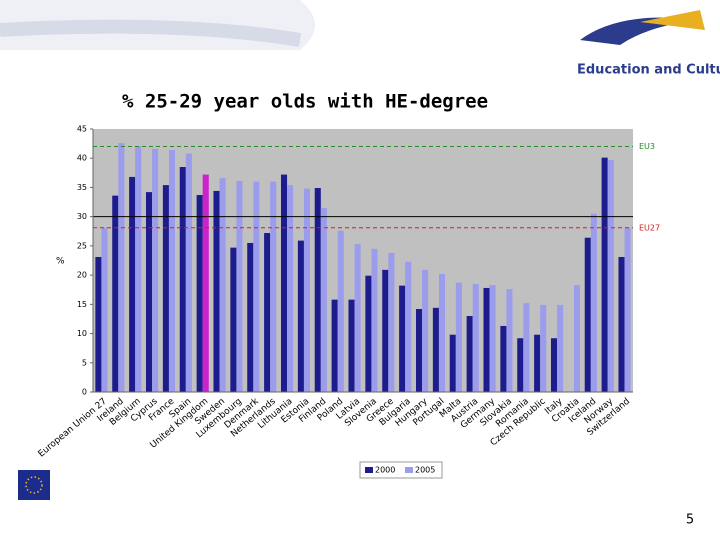 The image size is (720, 540). Describe the element at coordinates (425, 470) in the screenshot. I see `legend-label: 2005` at that location.